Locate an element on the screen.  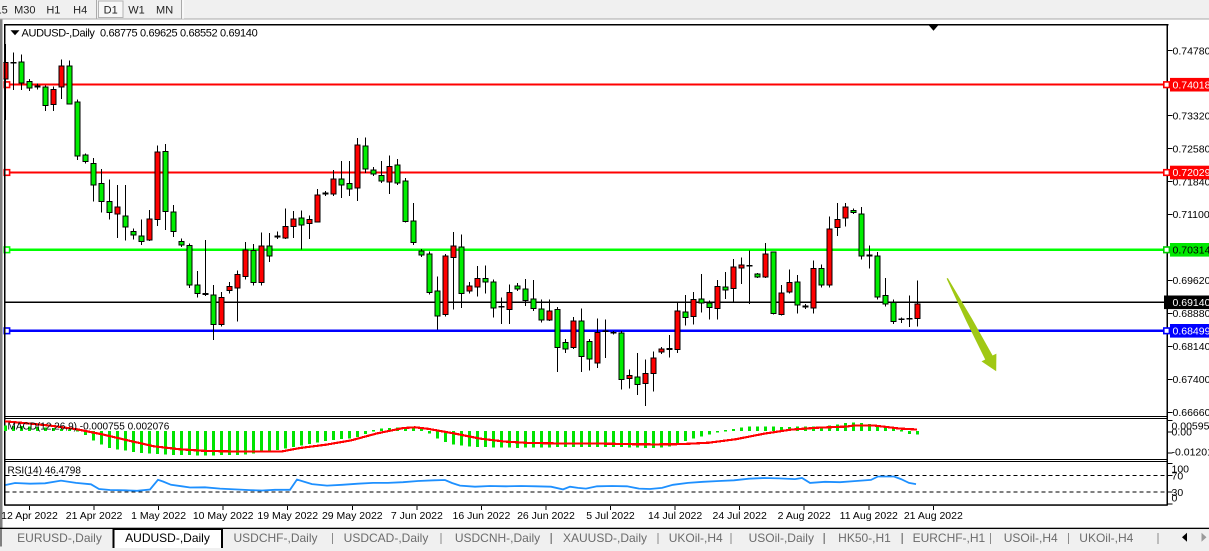
svg-text: USDCHF-,Daily is located at coordinates (276, 538).